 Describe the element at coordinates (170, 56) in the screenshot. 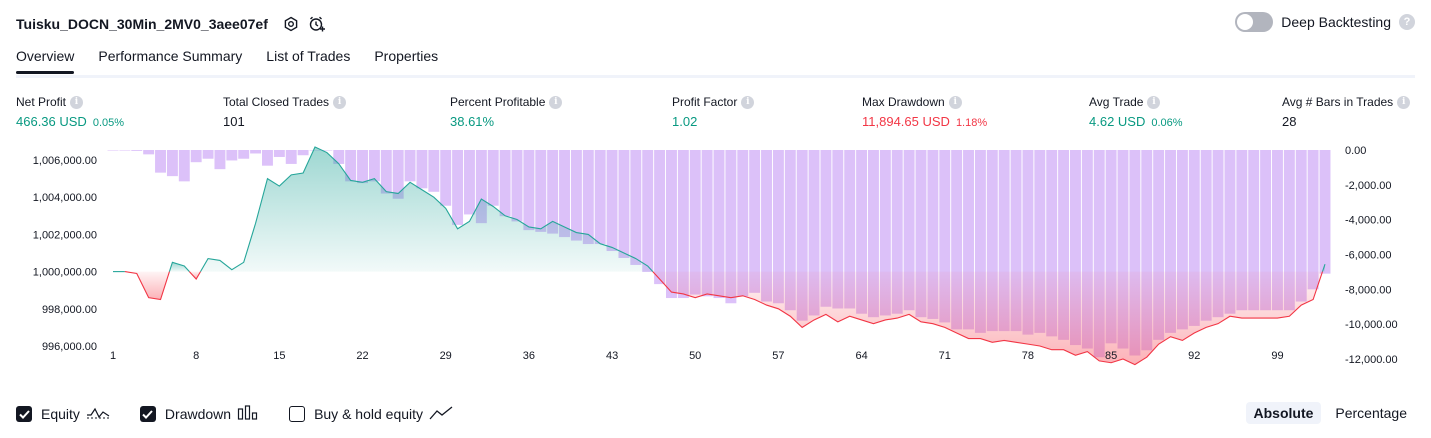

I see `tab-performance-summary: Performance Summary` at that location.